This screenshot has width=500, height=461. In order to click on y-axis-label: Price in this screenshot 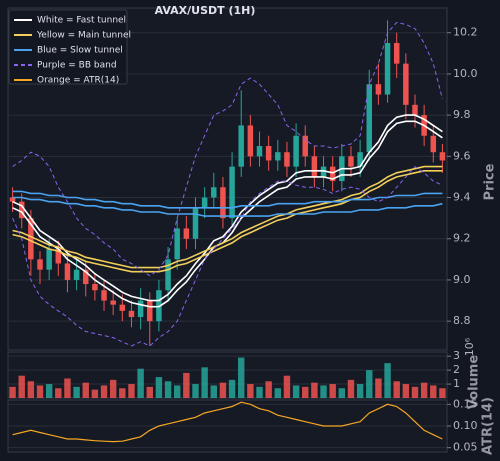, I will do `click(490, 181)`.